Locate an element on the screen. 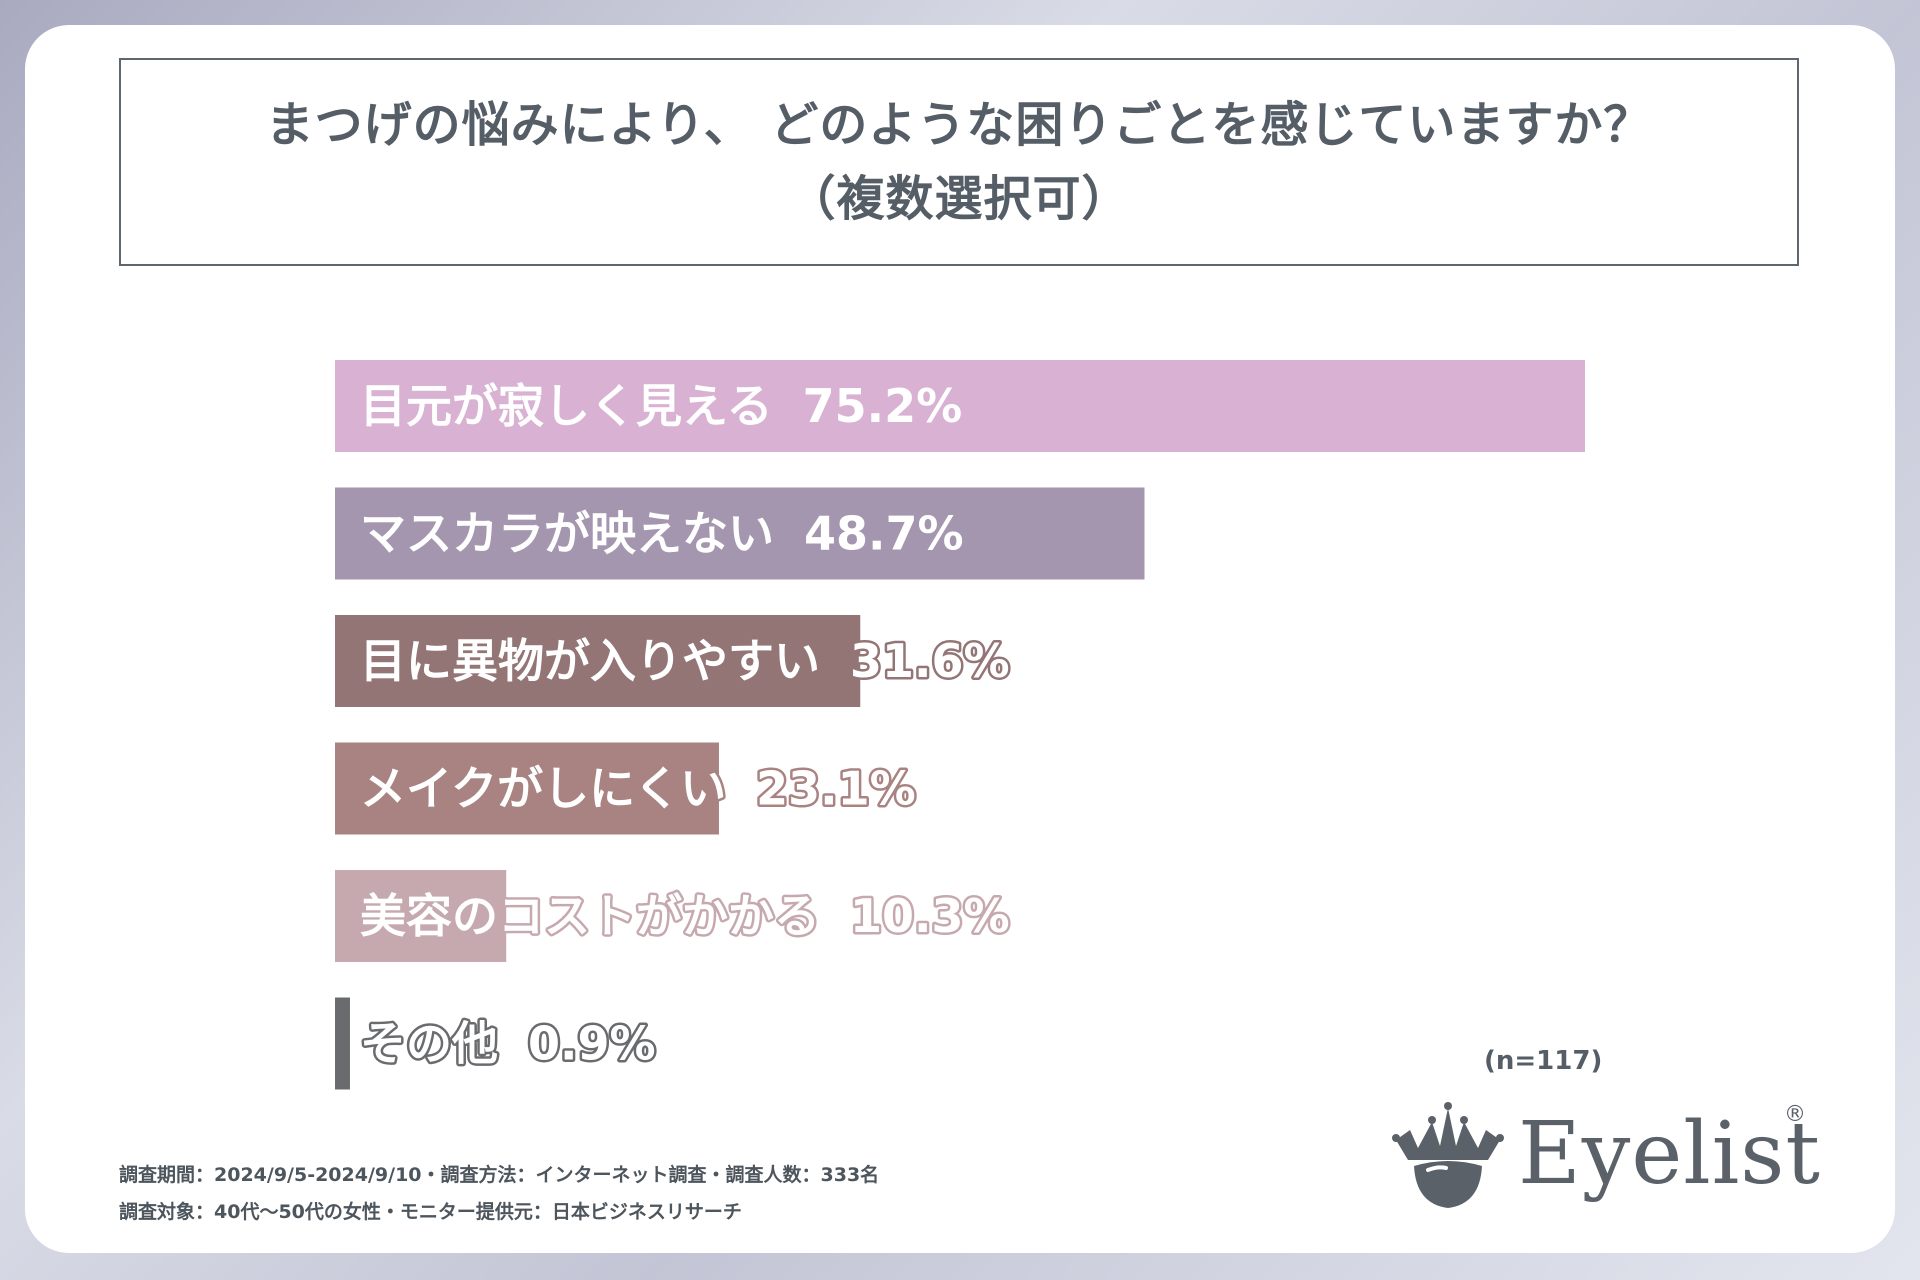  category-label-5: 美容のコストがかかる is located at coordinates (590, 916).